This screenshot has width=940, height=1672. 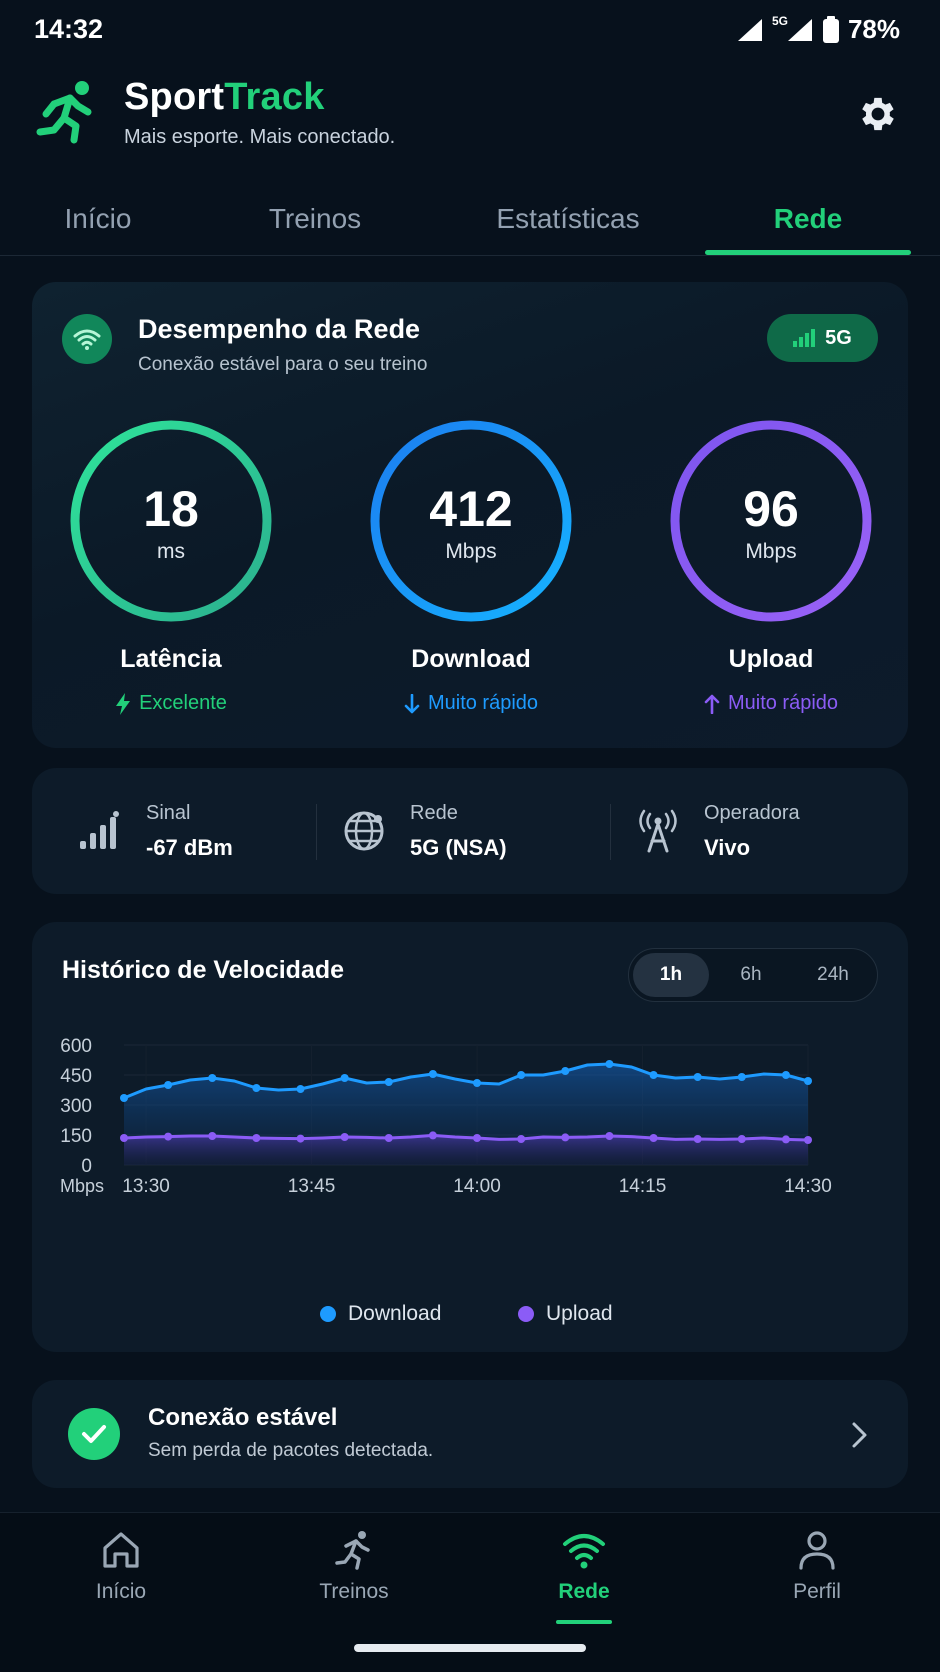 I want to click on latency-gauge: 18 ms, so click(x=171, y=521).